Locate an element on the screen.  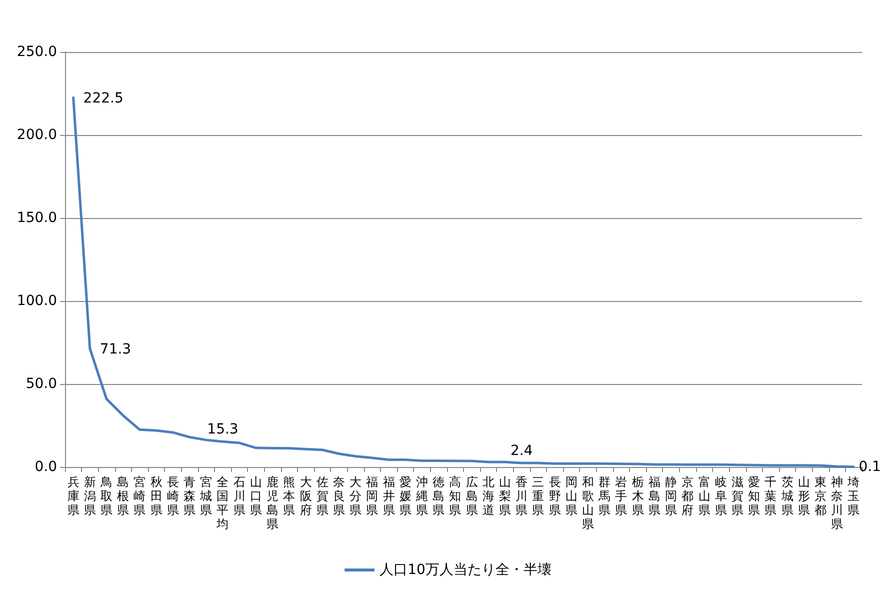
x-tick-label: 神奈川県 is located at coordinates (837, 503).